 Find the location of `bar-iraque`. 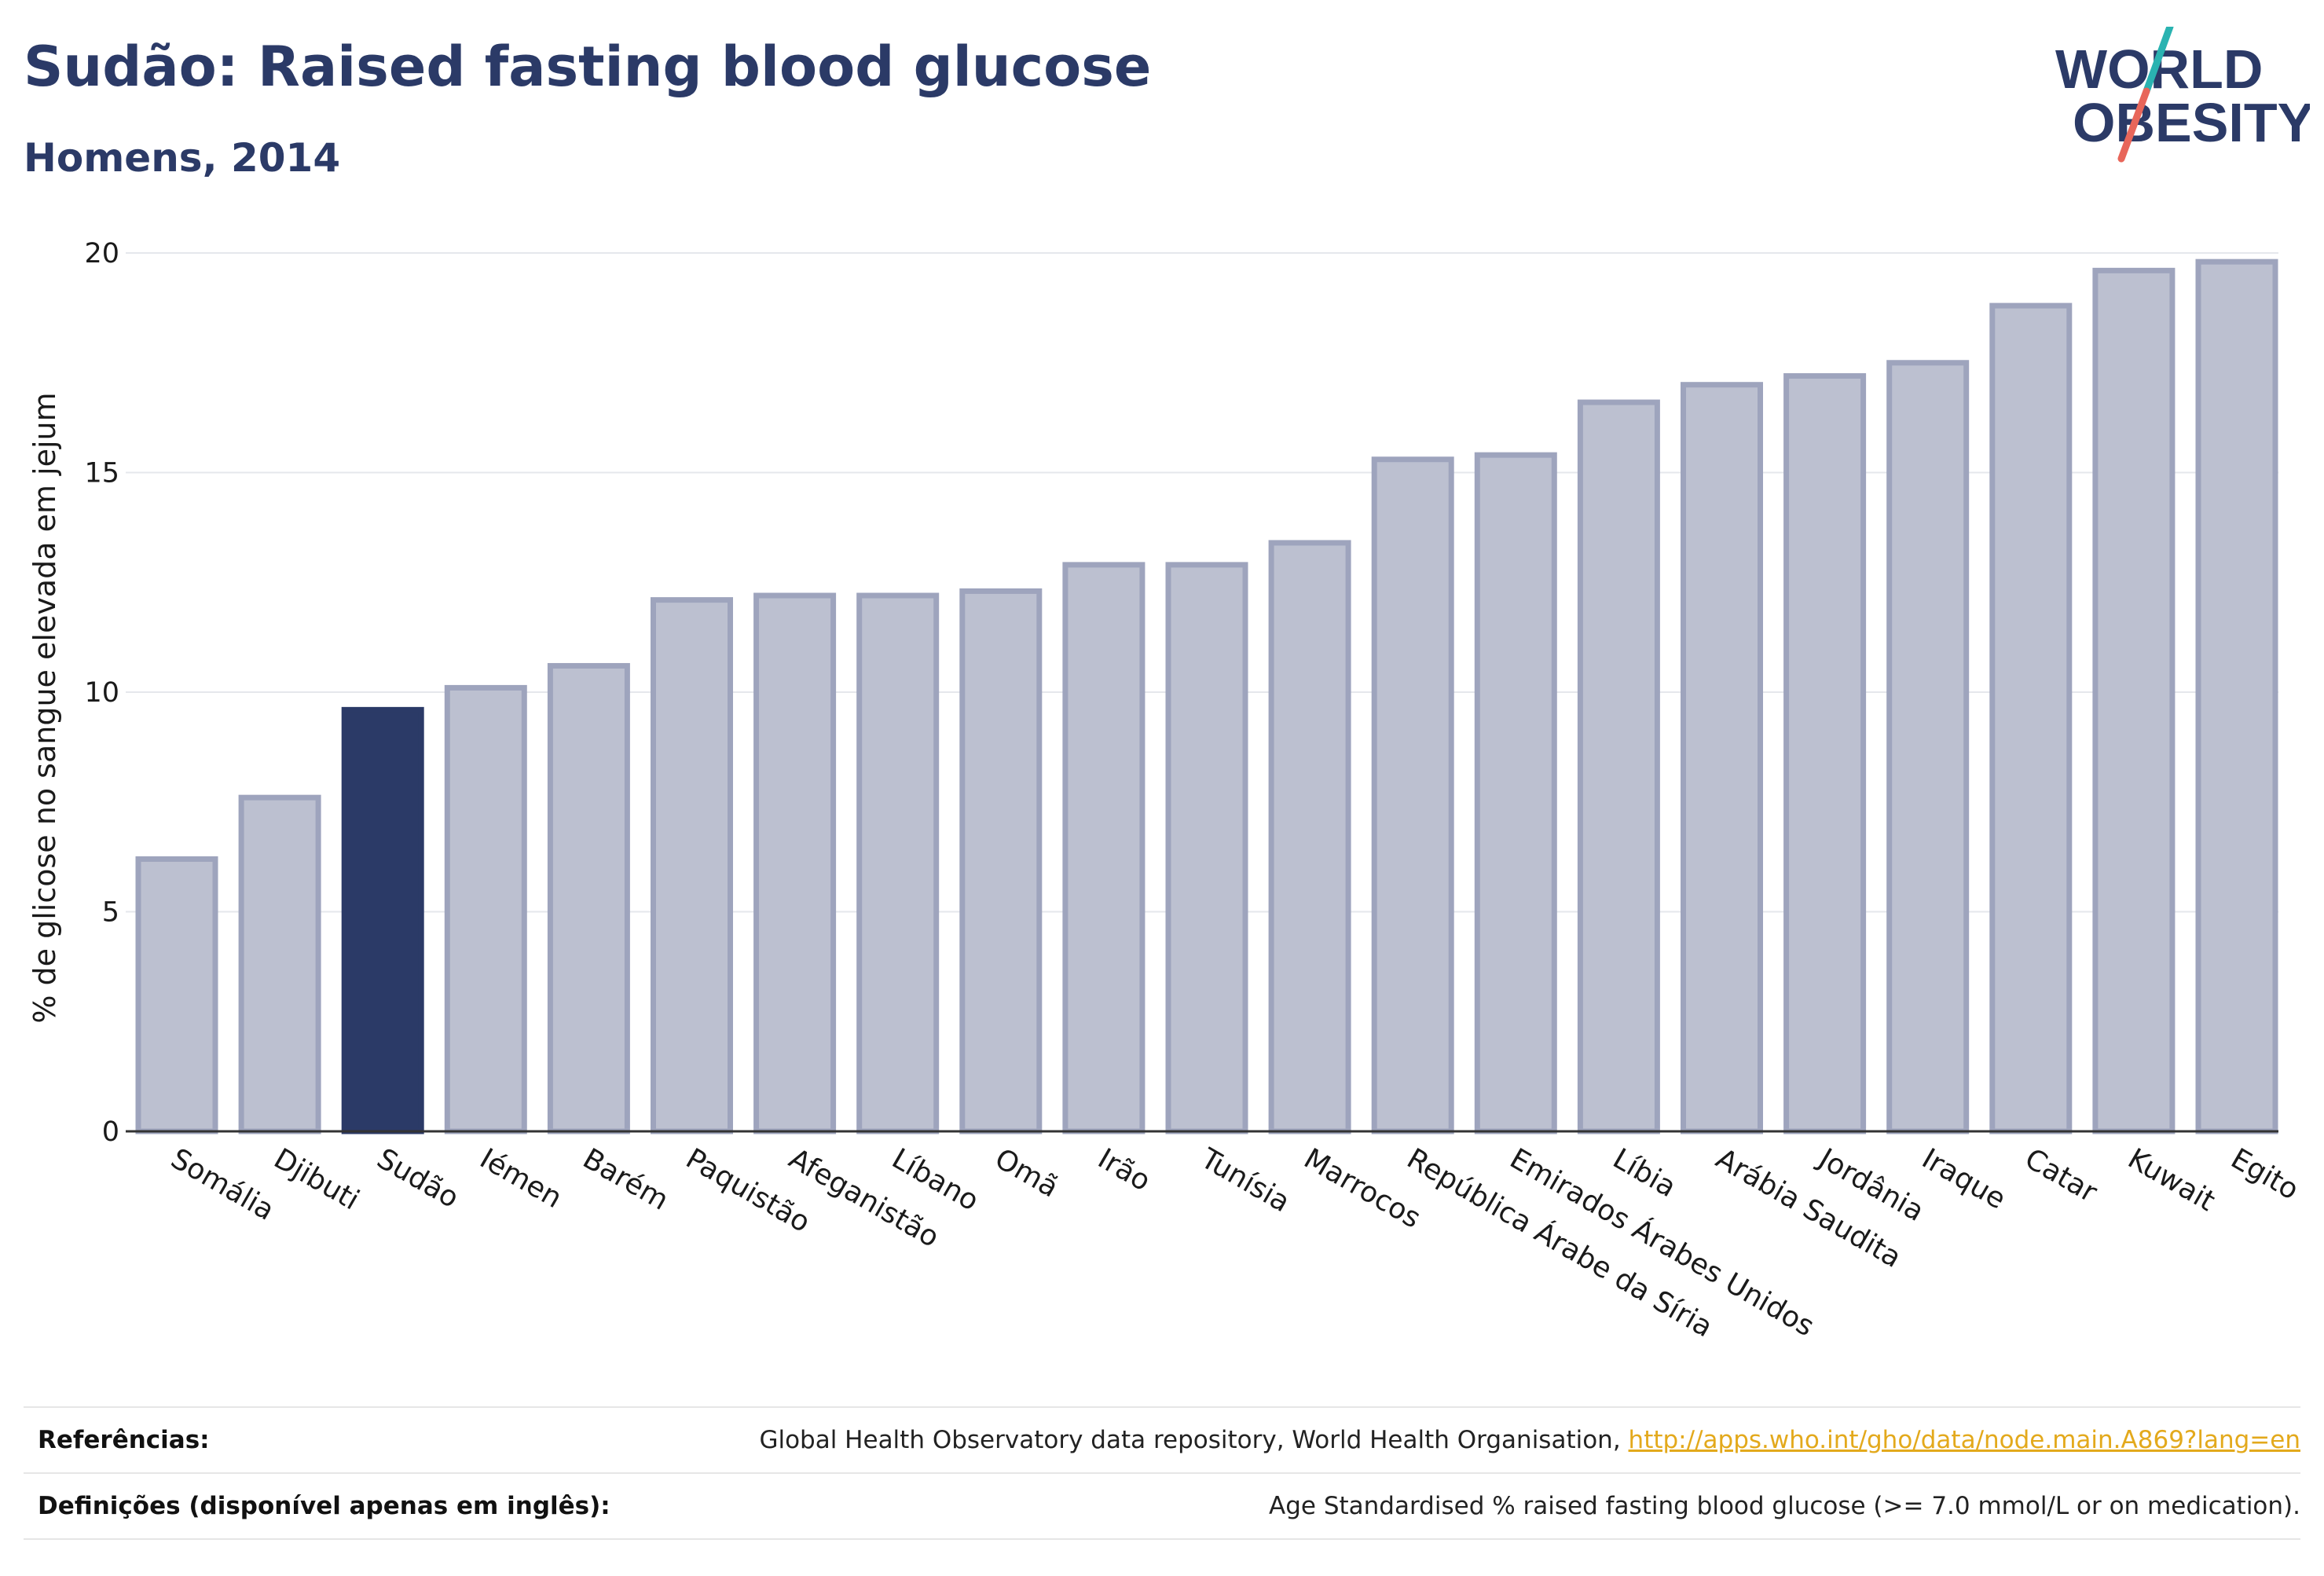

bar-iraque is located at coordinates (1928, 747).